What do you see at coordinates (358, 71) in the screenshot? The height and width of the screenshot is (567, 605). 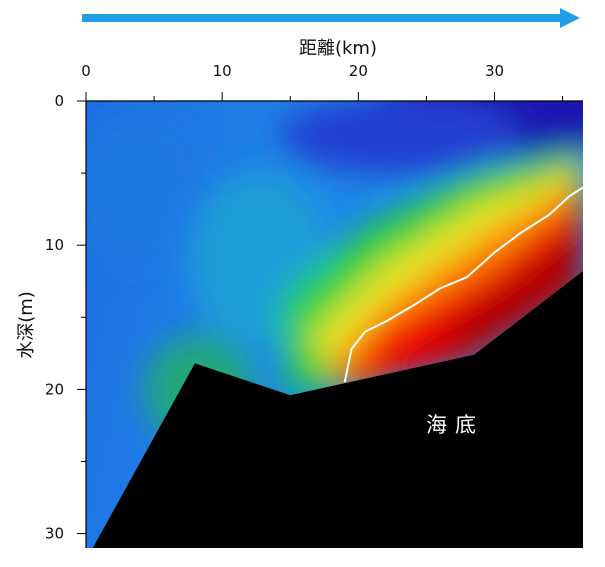 I see `x-tick-label: 20` at bounding box center [358, 71].